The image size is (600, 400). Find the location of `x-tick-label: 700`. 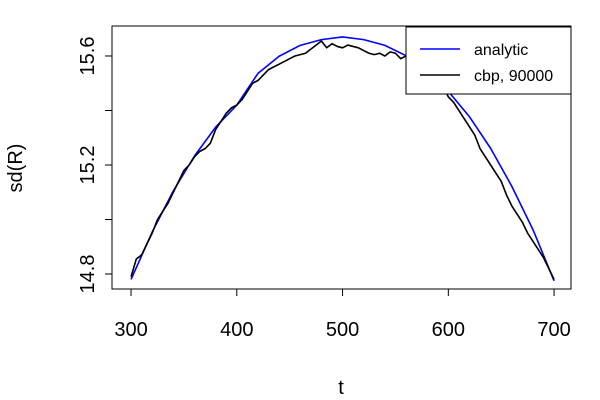

x-tick-label: 700 is located at coordinates (553, 330).